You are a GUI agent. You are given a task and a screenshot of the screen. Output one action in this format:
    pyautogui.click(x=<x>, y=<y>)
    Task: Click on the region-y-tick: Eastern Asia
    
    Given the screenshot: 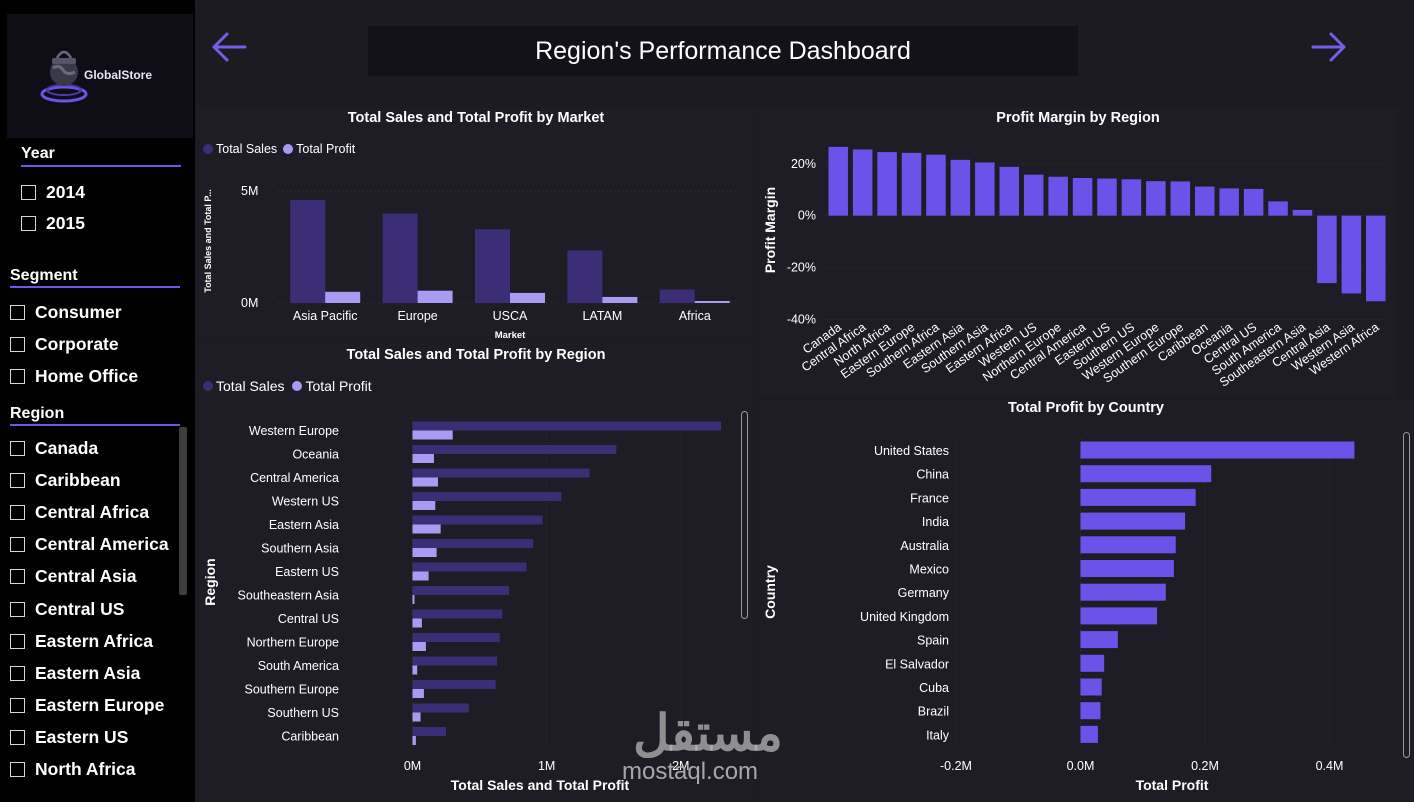 What is the action you would take?
    pyautogui.click(x=304, y=525)
    